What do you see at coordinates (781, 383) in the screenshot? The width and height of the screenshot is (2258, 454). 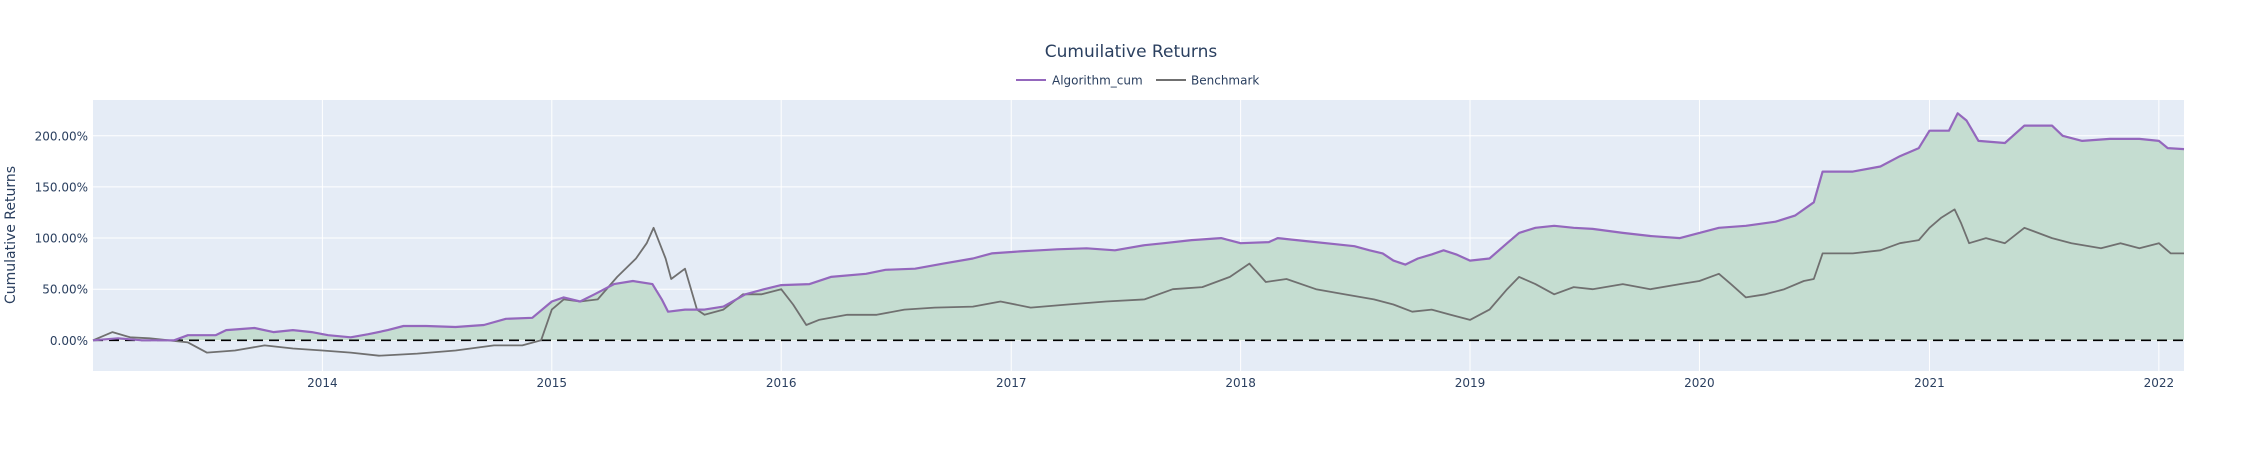 I see `x-tick-label: 2016` at bounding box center [781, 383].